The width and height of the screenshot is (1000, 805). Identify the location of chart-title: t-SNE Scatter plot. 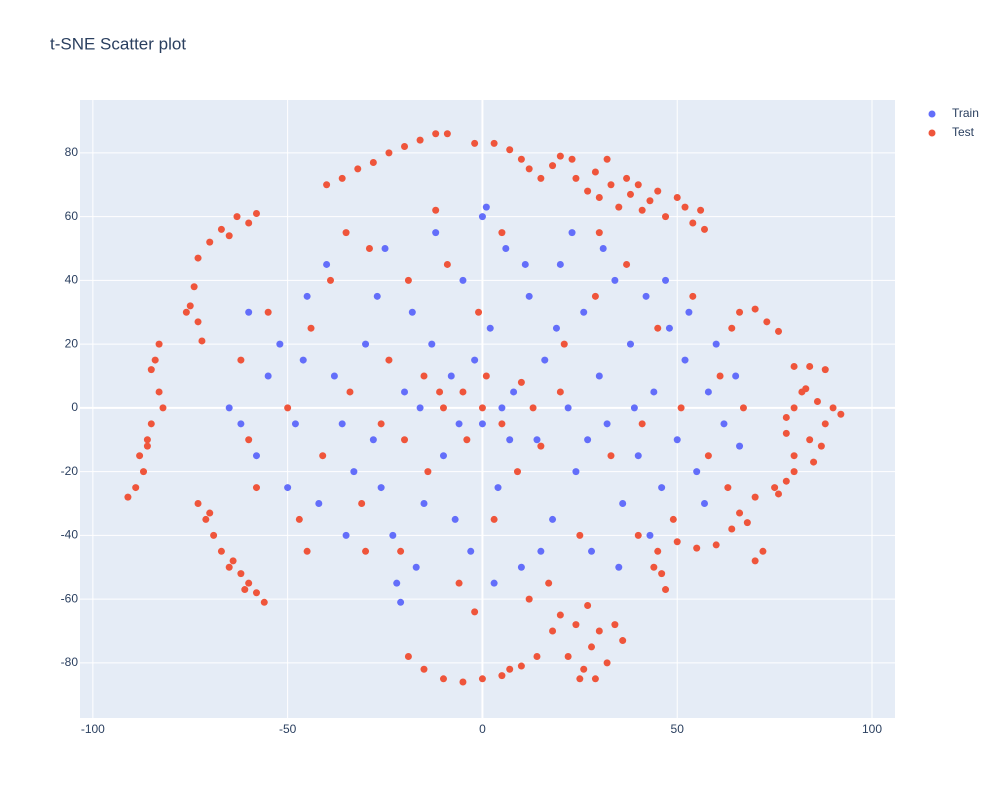
(118, 43).